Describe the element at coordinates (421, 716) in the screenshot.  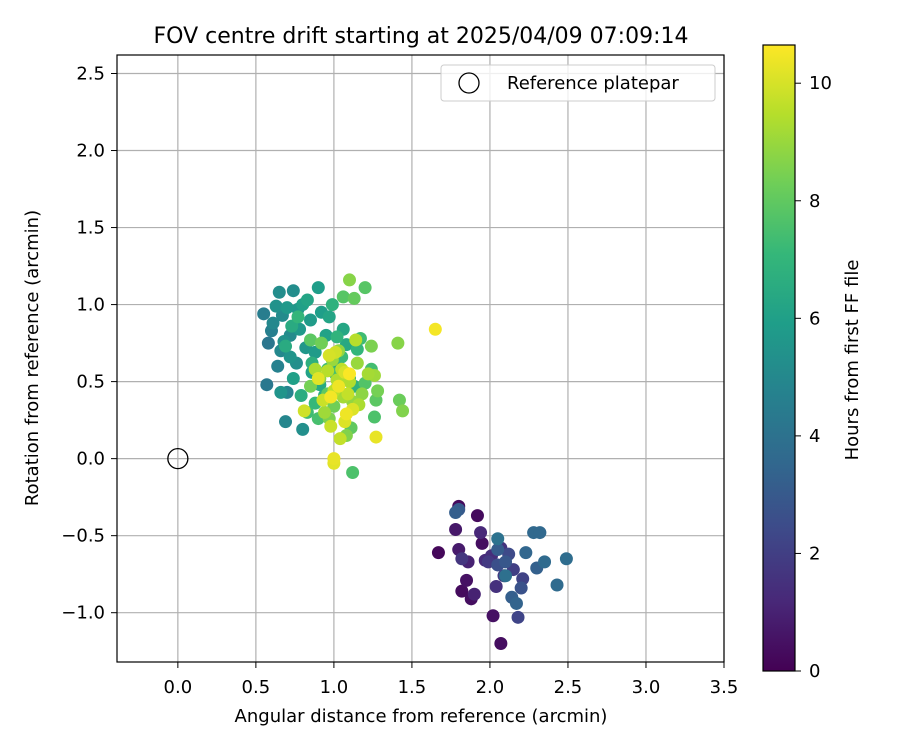
I see `x-axis-label: Angular distance from reference (arcmin)` at that location.